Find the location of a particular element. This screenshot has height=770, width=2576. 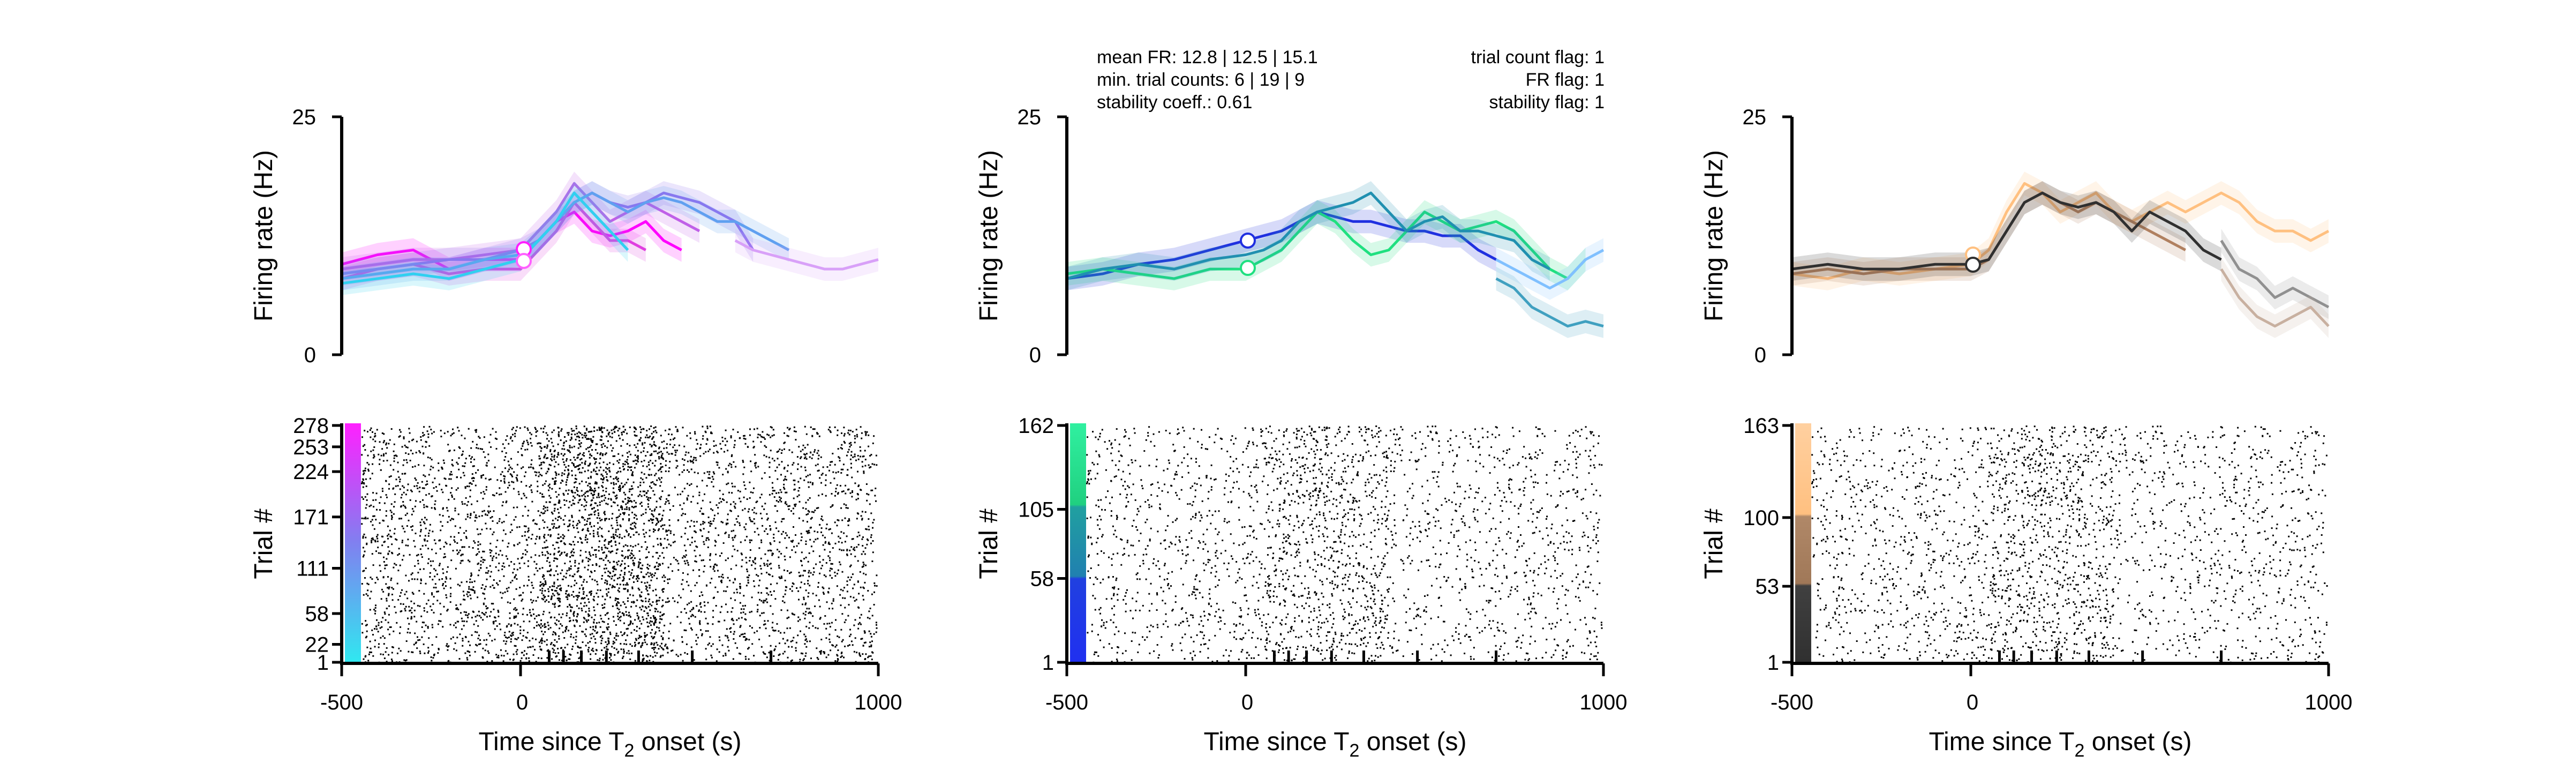

middle-raster-xlabel: Time since T2 onset (s) is located at coordinates (1334, 744).